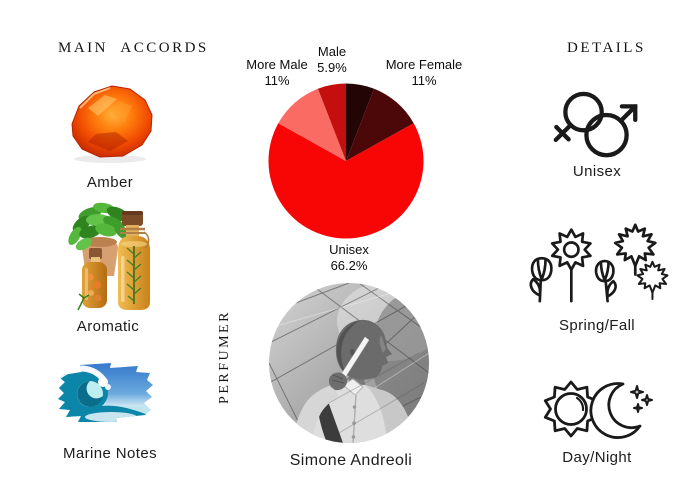 The height and width of the screenshot is (500, 700). What do you see at coordinates (571, 409) in the screenshot?
I see `sun-disc` at bounding box center [571, 409].